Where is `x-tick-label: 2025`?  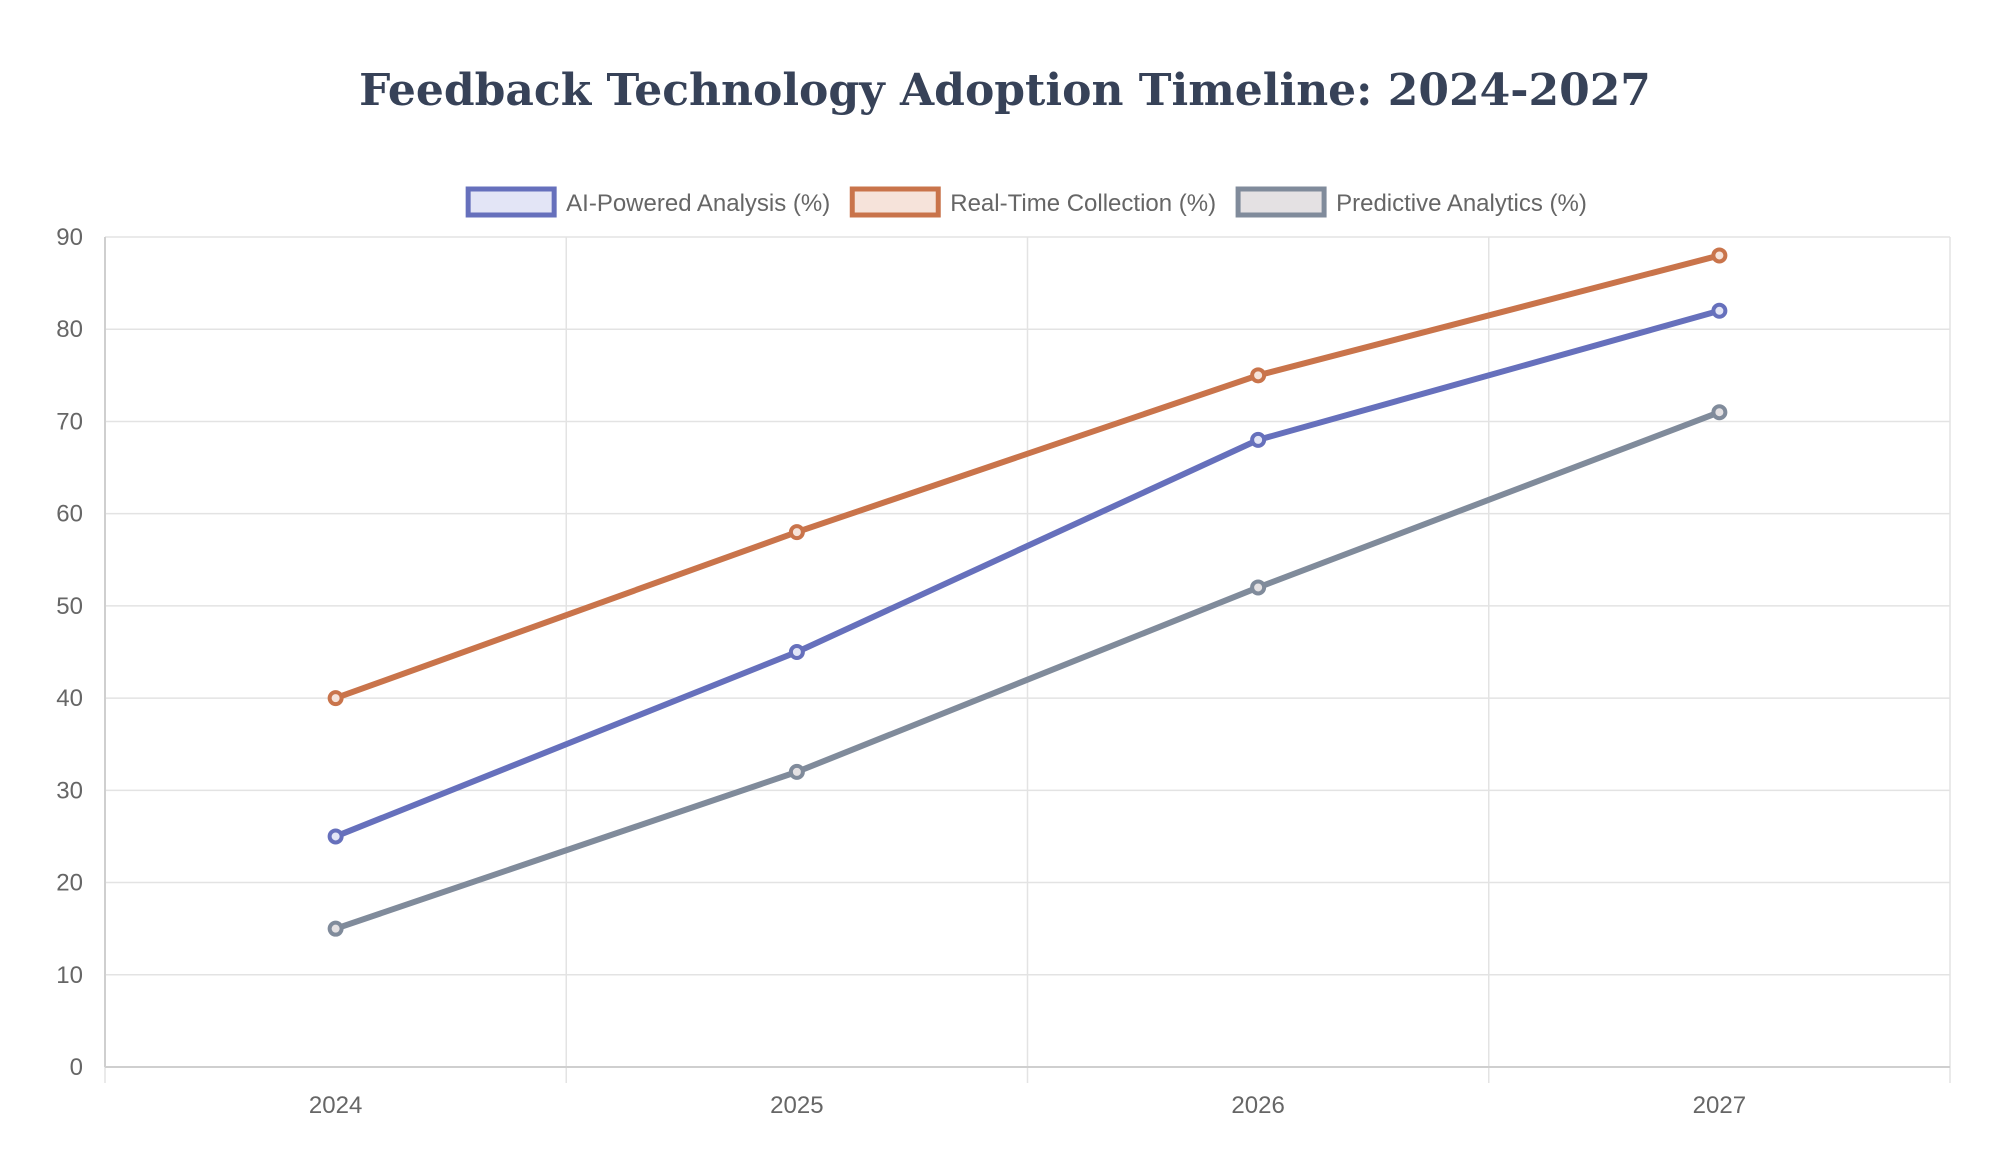
x-tick-label: 2025 is located at coordinates (796, 1105).